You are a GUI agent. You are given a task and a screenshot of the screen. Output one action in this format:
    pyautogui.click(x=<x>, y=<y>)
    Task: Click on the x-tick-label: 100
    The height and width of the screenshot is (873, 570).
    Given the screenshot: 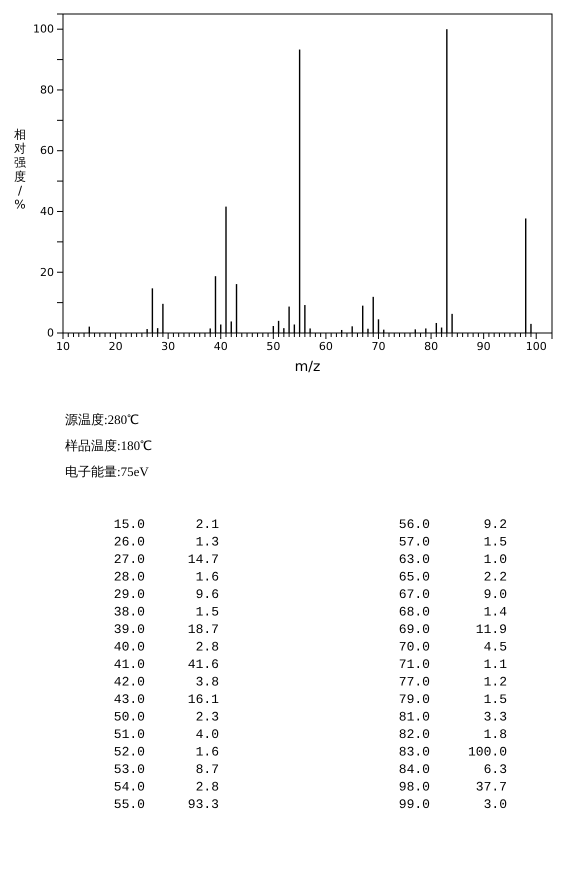 What is the action you would take?
    pyautogui.click(x=536, y=346)
    